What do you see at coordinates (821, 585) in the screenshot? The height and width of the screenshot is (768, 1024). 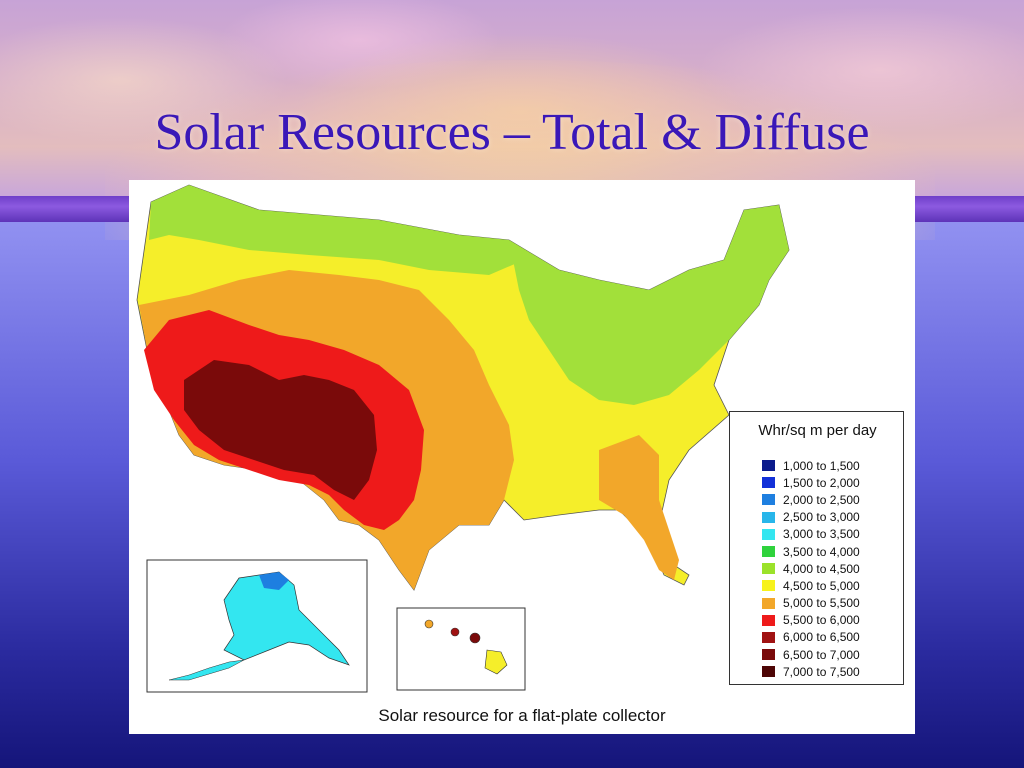 I see `legend-label: 4,500 to 5,000` at bounding box center [821, 585].